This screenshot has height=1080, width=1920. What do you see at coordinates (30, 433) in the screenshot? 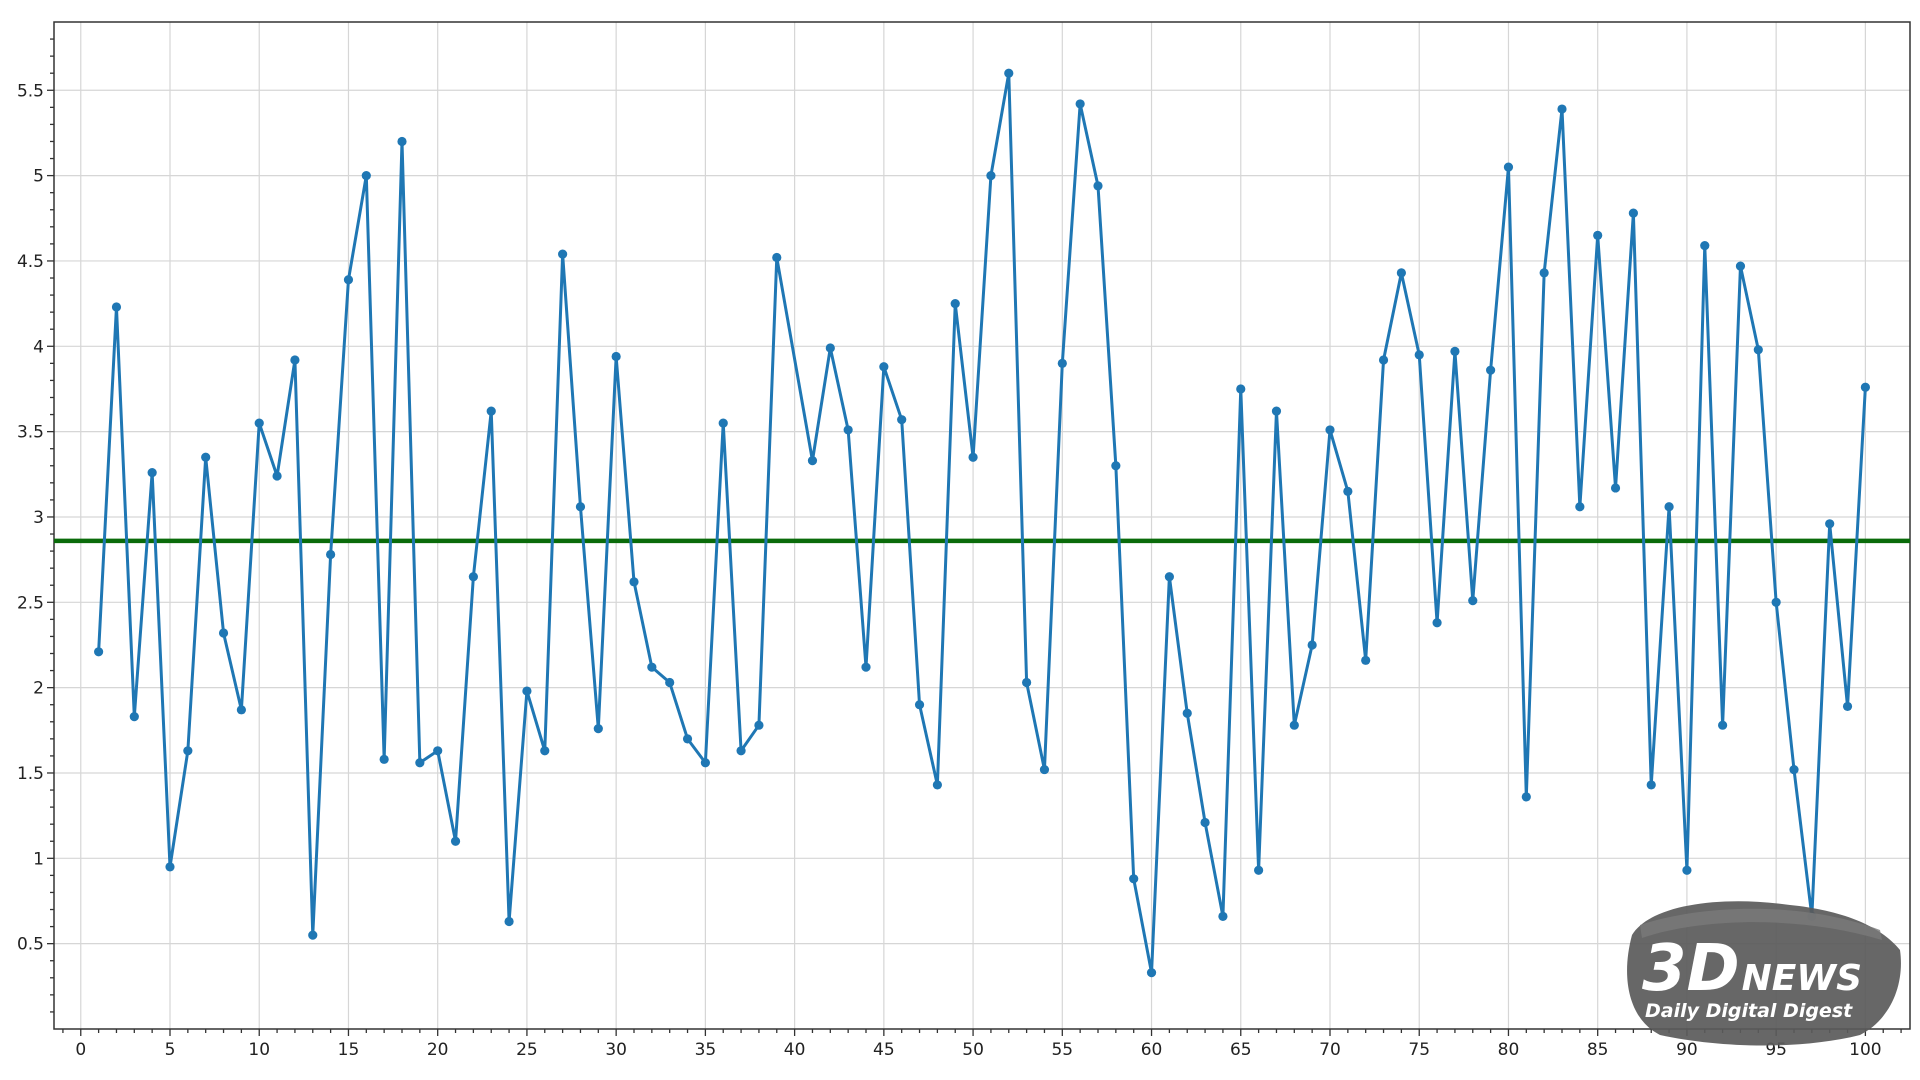
I see `y-tick-label: 3.5` at bounding box center [30, 433].